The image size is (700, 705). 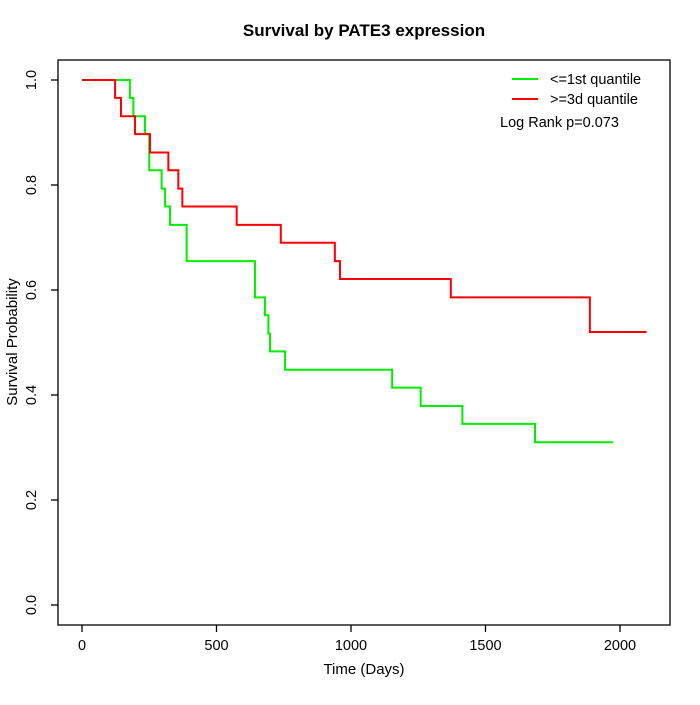 I want to click on y-axis-label: Survival Probability, so click(x=12, y=342).